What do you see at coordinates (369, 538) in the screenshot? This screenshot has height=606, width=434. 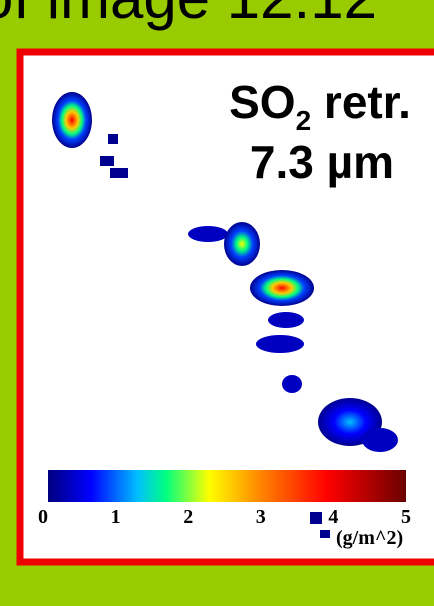 I see `colorbar-unit: (g/m^2)` at bounding box center [369, 538].